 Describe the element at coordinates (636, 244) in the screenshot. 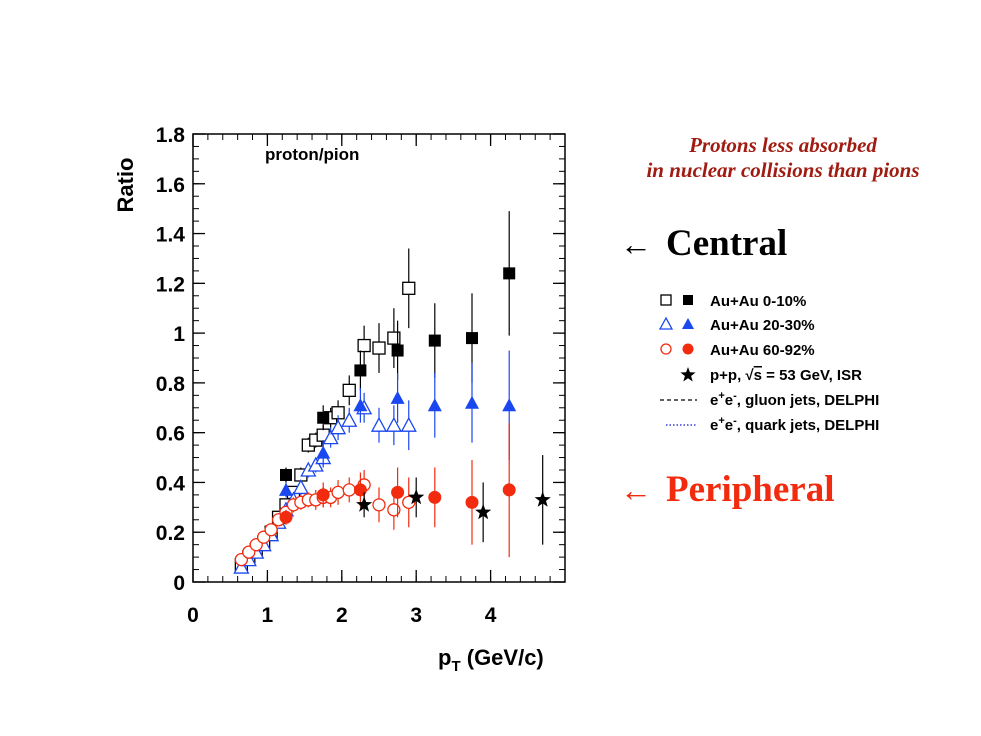

I see `central-arrow-icon: ←` at that location.